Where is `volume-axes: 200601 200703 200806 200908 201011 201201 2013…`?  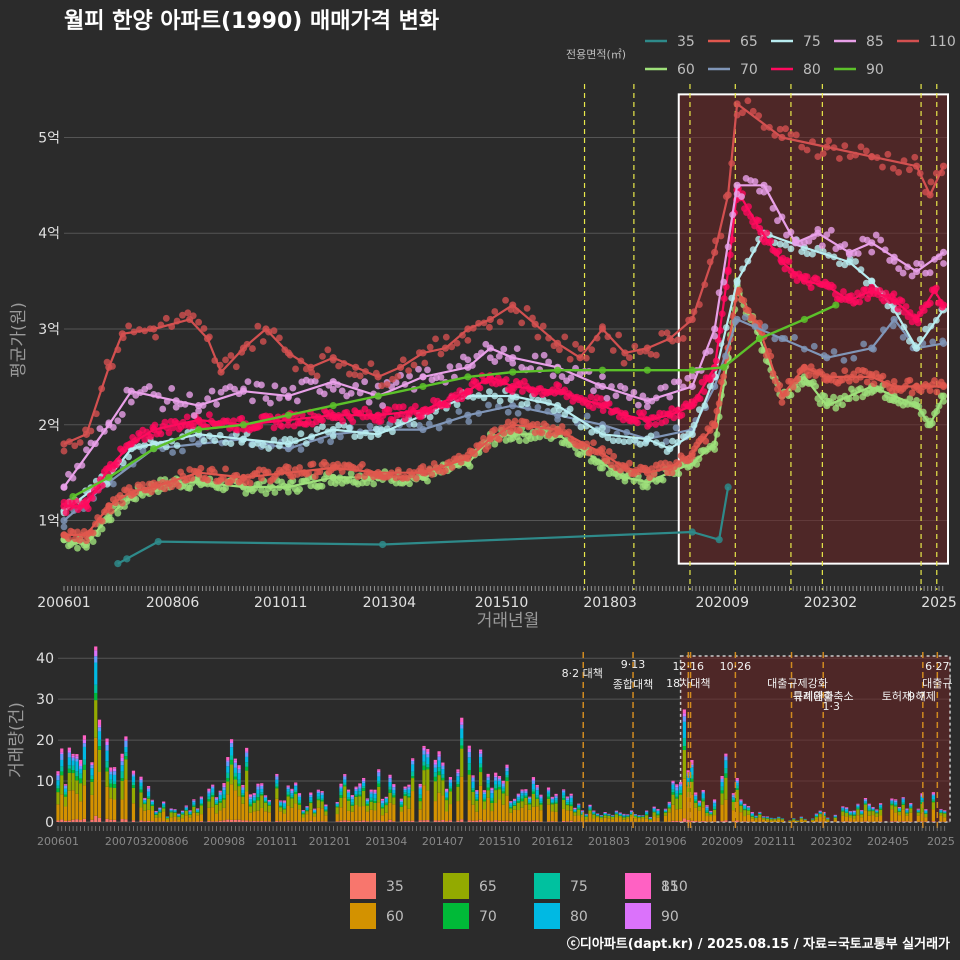
volume-axes: 200601 200703 200806 200908 201011 201201 2013… is located at coordinates (496, 837).